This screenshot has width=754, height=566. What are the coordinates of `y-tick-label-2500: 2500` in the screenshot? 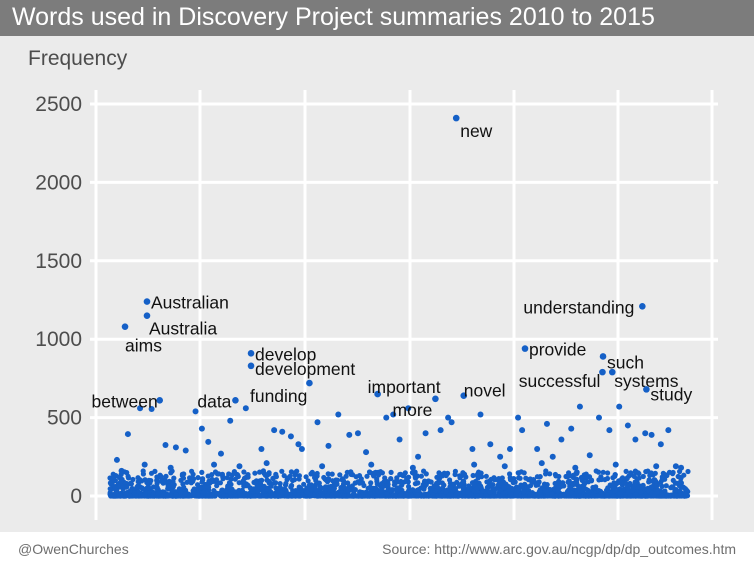 It's located at (58, 104).